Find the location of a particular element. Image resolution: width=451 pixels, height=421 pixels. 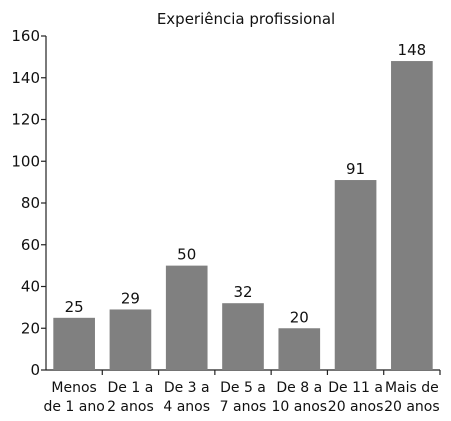

y-tick-label: 60 is located at coordinates (30, 245).